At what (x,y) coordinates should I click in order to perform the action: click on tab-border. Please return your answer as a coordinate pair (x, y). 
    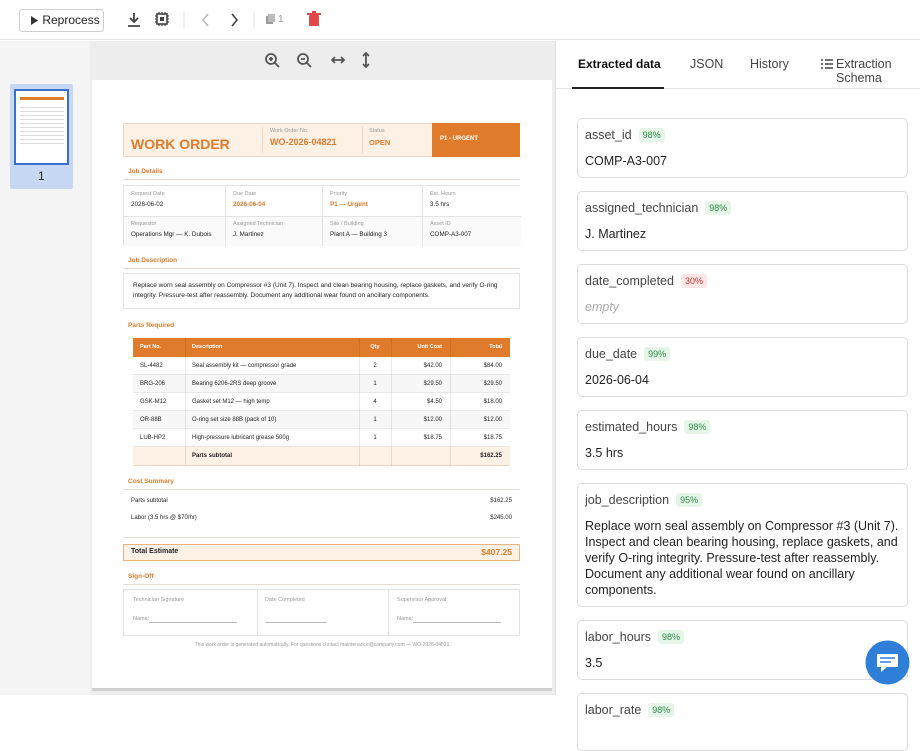
    Looking at the image, I should click on (738, 88).